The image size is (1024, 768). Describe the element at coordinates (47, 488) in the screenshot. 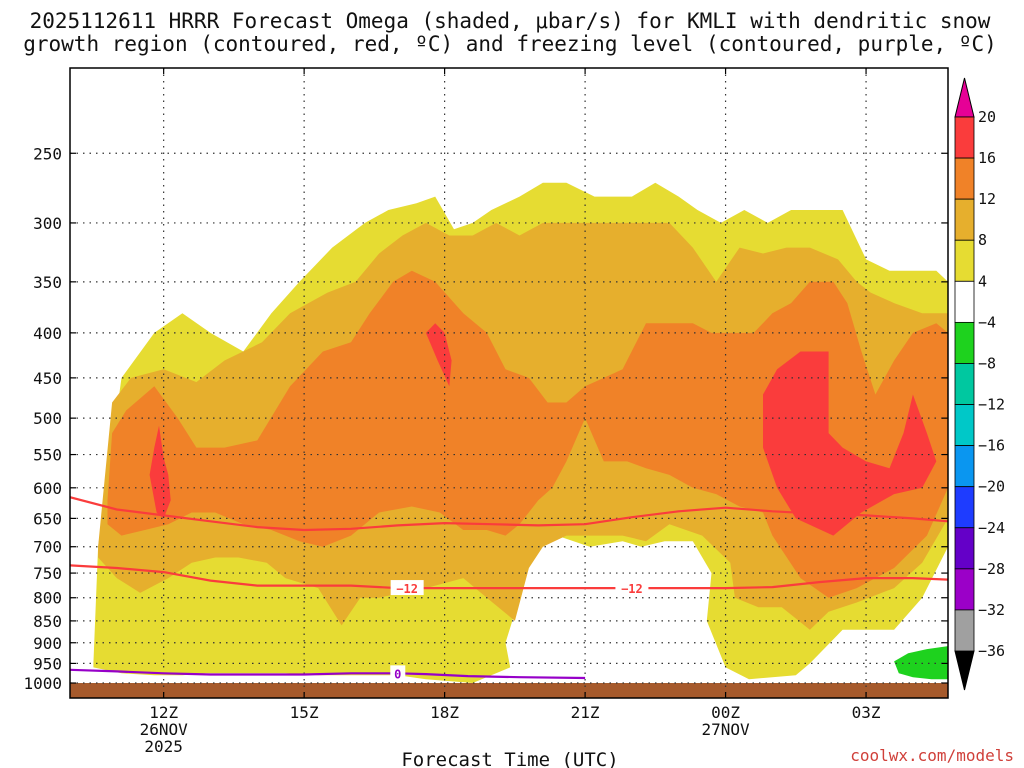

I see `y-tick-label-600: 600` at that location.